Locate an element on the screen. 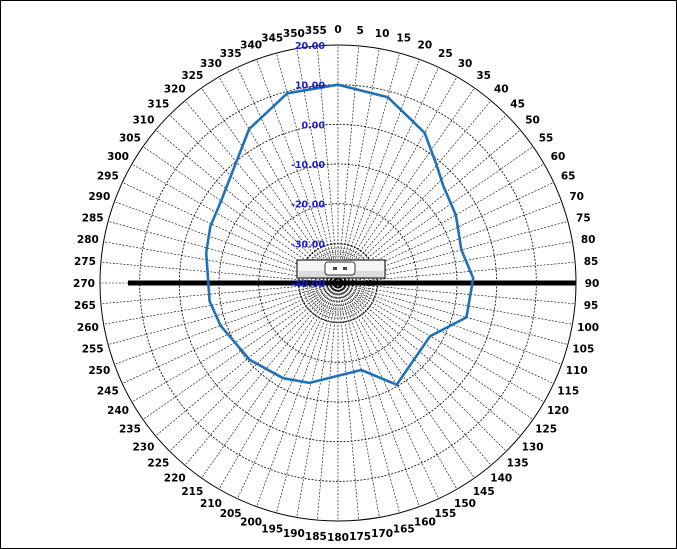 The height and width of the screenshot is (549, 677). angle-tick-label: 180 is located at coordinates (338, 538).